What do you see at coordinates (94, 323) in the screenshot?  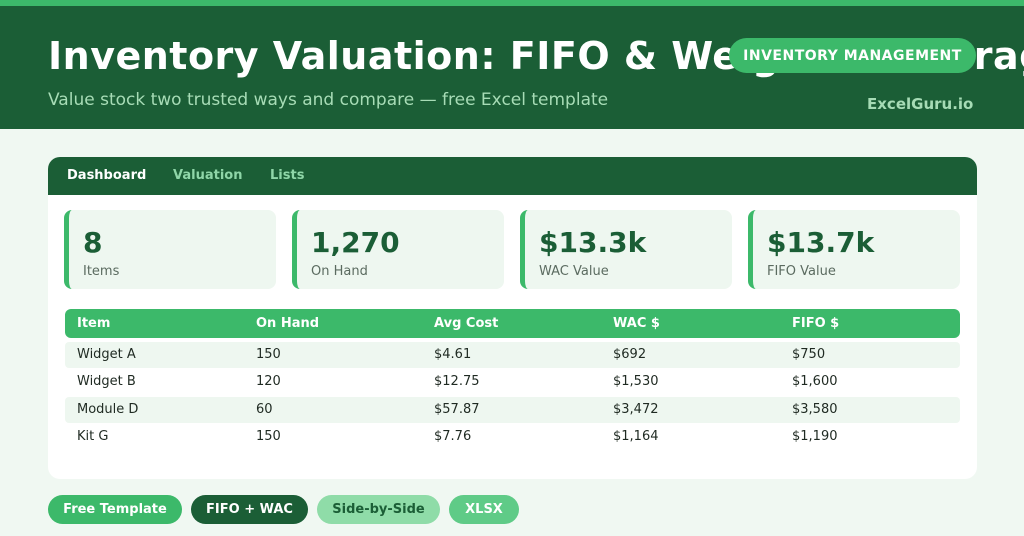 I see `column-header-item: Item` at bounding box center [94, 323].